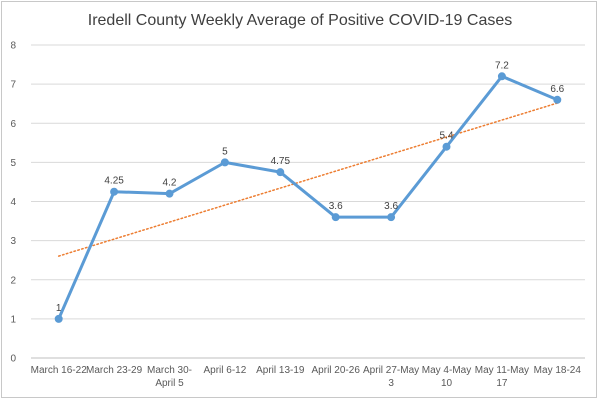  What do you see at coordinates (13, 46) in the screenshot?
I see `y-tick-label: 8` at bounding box center [13, 46].